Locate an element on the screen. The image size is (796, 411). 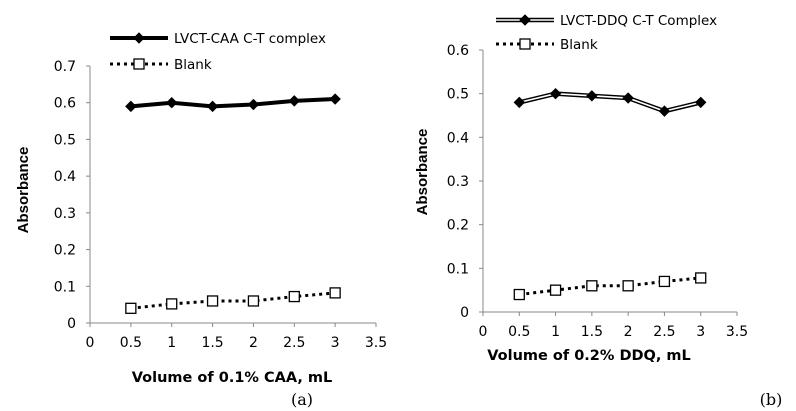
x-axis-title: Volume of 0.1% CAA, mL is located at coordinates (232, 378).